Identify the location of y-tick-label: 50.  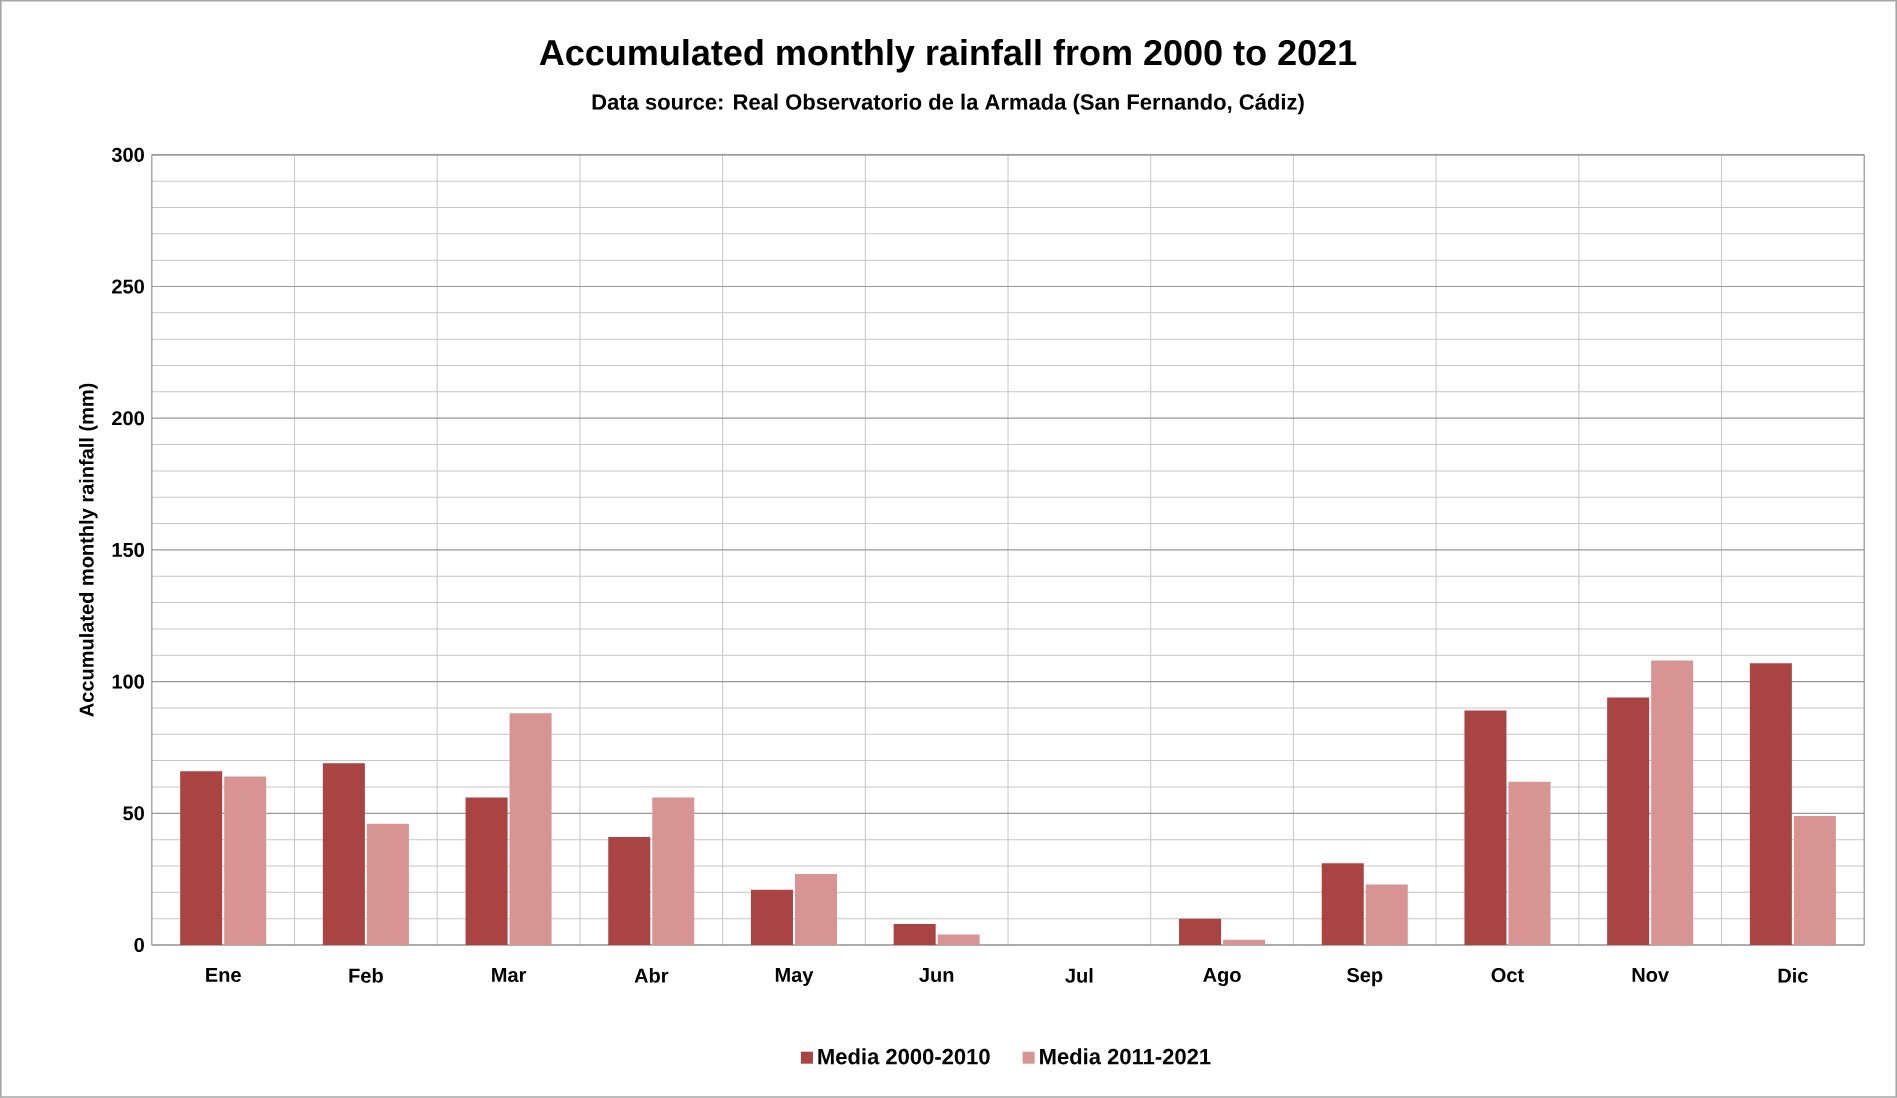
(133, 813).